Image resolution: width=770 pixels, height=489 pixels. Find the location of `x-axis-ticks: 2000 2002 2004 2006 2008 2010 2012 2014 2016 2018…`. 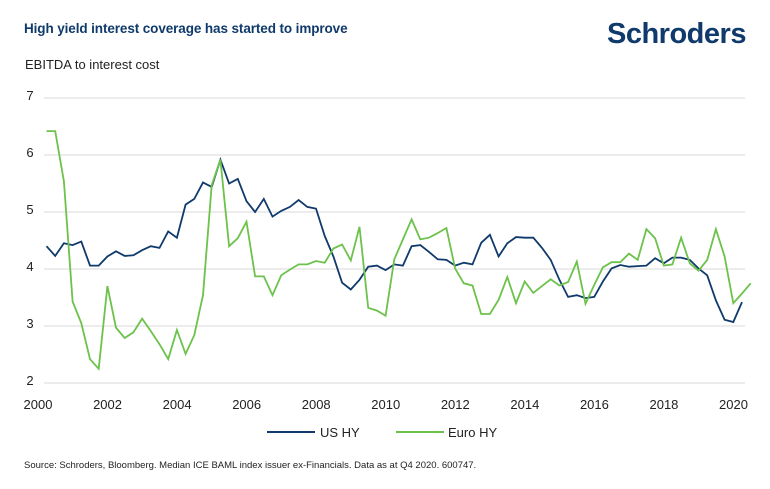

x-axis-ticks: 2000 2002 2004 2006 2008 2010 2012 2014 2016 2018… is located at coordinates (386, 404).